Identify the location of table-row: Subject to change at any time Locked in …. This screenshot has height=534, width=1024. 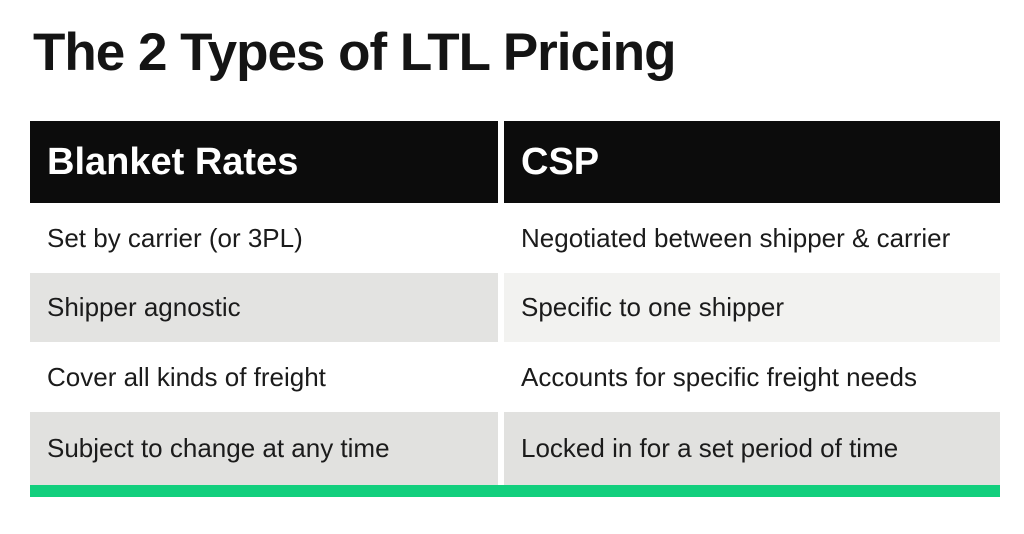
(515, 448).